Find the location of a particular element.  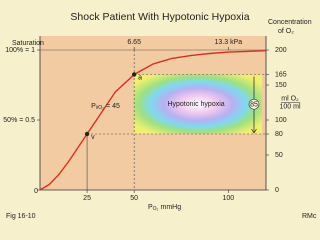

x-tick-label: 100 is located at coordinates (228, 198).